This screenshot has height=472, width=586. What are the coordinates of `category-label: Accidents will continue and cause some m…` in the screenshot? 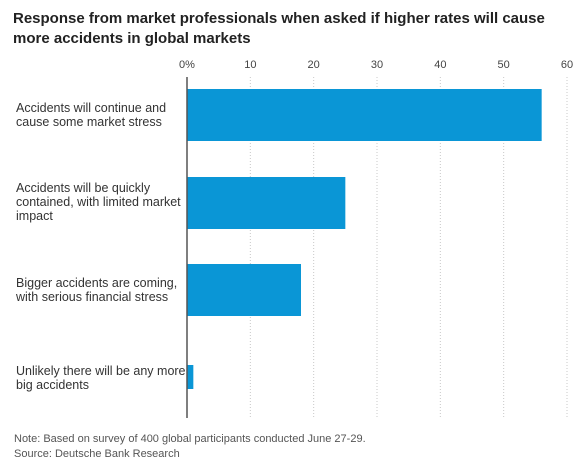 It's located at (91, 115).